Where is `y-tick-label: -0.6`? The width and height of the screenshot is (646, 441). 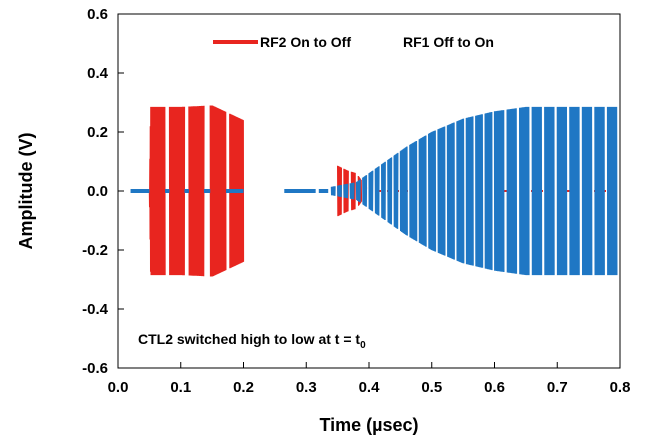
y-tick-label: -0.6 is located at coordinates (95, 368).